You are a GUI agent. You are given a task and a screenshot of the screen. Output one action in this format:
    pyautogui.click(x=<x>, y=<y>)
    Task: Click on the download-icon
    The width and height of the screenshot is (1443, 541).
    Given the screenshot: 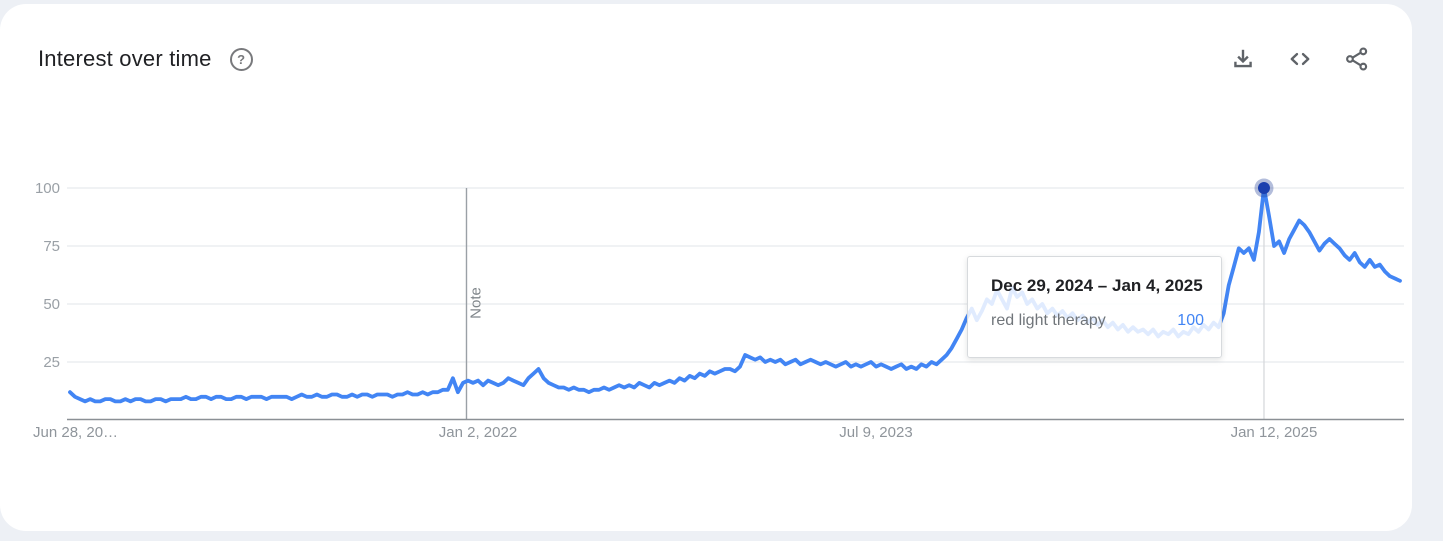 What is the action you would take?
    pyautogui.click(x=1243, y=58)
    